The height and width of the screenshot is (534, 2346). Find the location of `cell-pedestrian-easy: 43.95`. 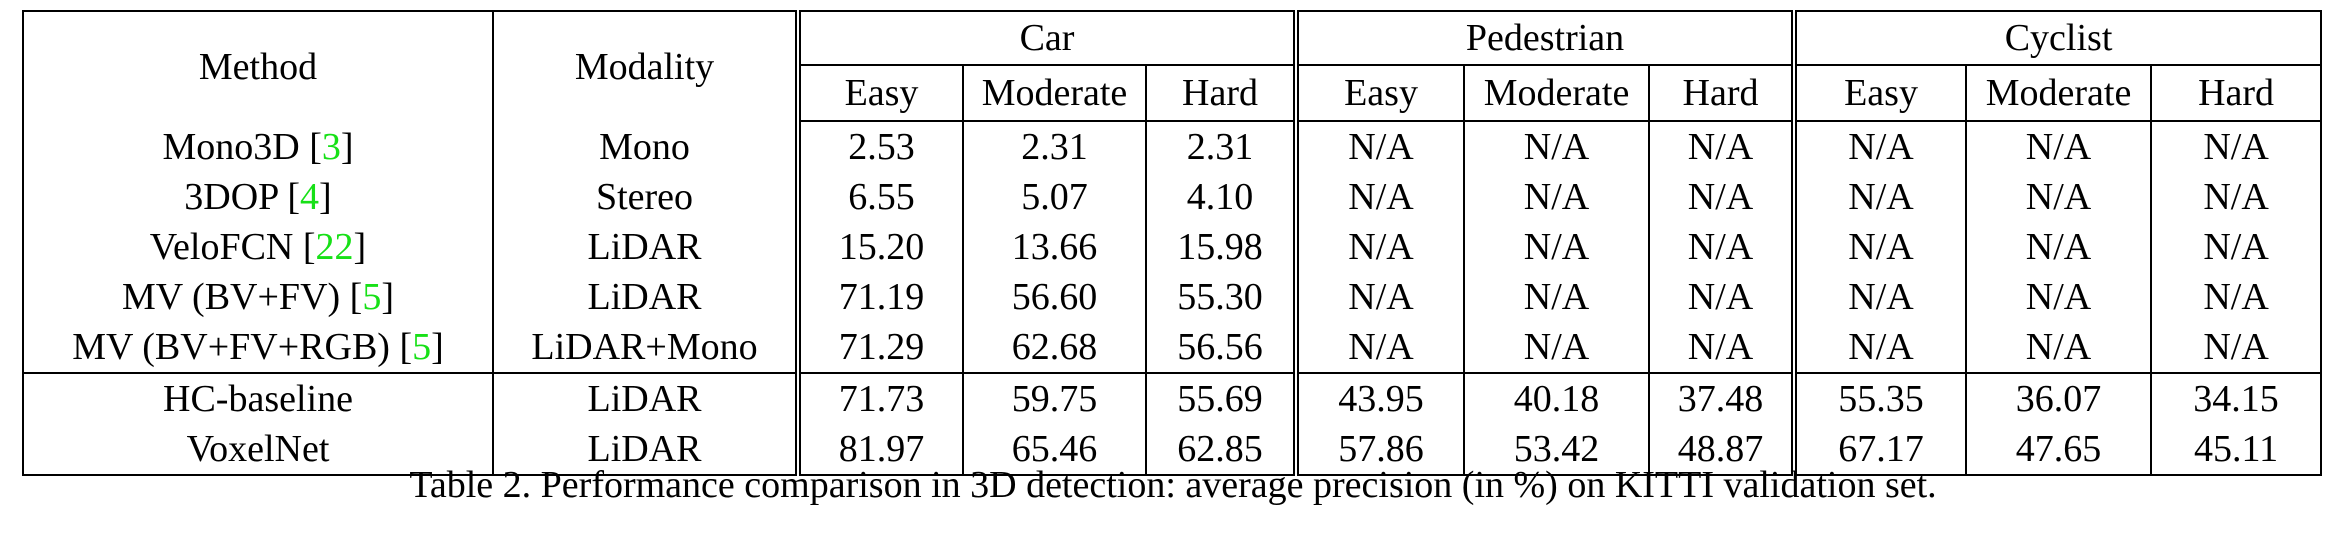

cell-pedestrian-easy: 43.95 is located at coordinates (1379, 398).